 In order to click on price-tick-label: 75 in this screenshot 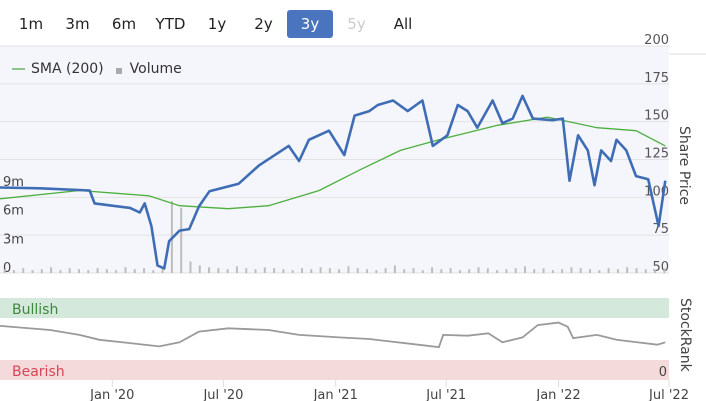, I will do `click(660, 229)`.